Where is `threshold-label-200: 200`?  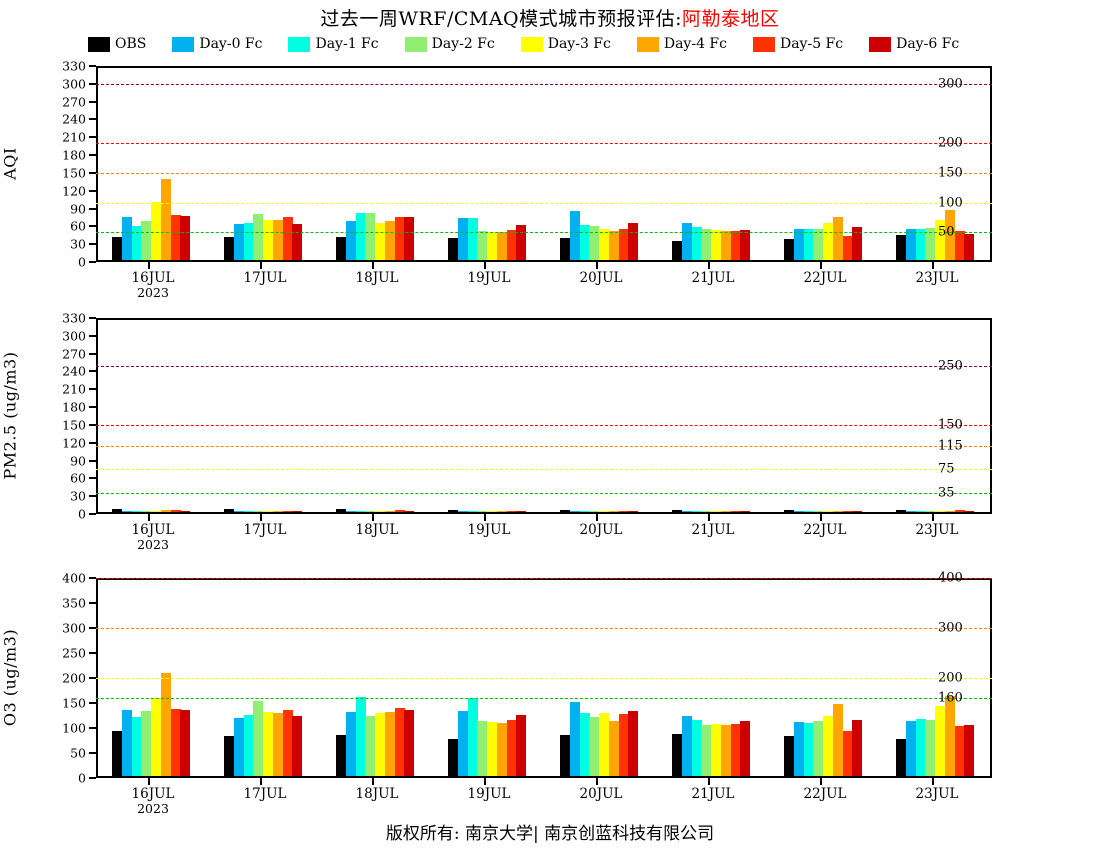
threshold-label-200: 200 is located at coordinates (950, 143).